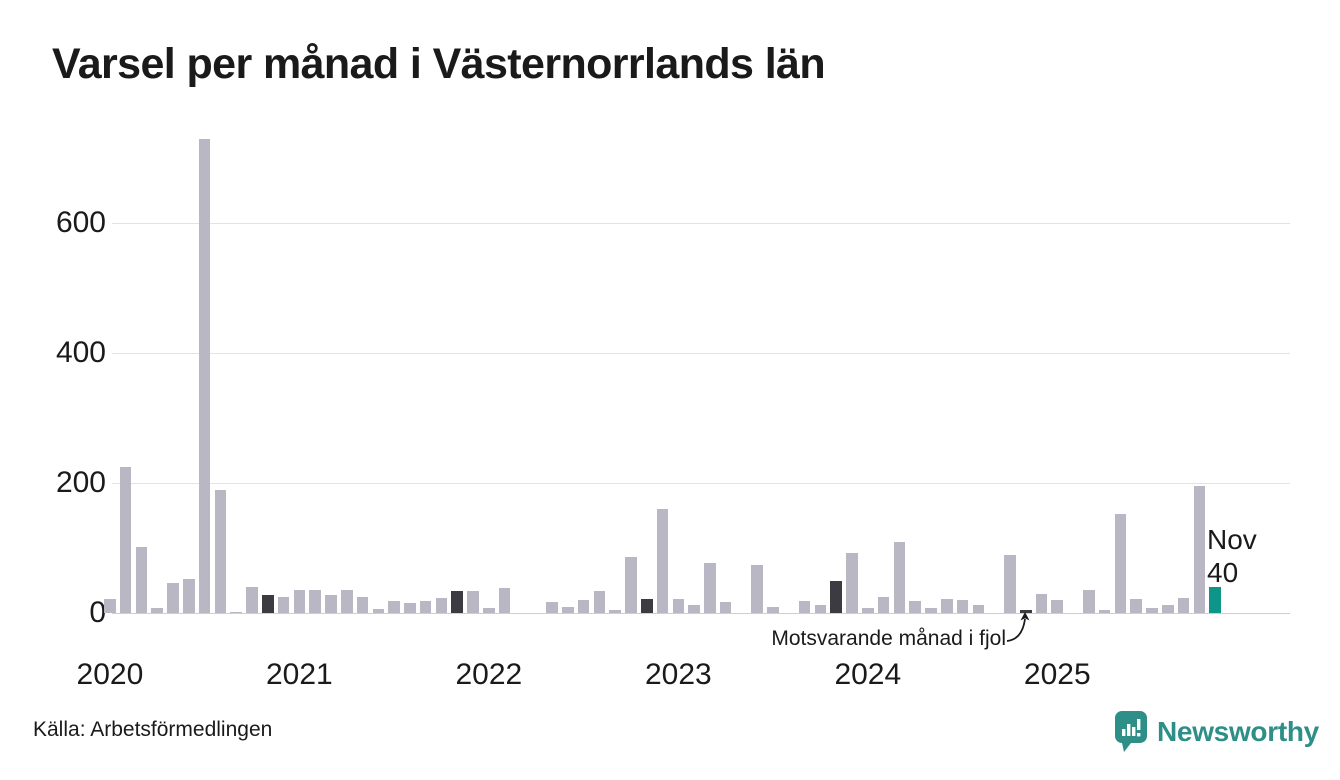  Describe the element at coordinates (80, 223) in the screenshot. I see `y-tick-600: 600` at that location.